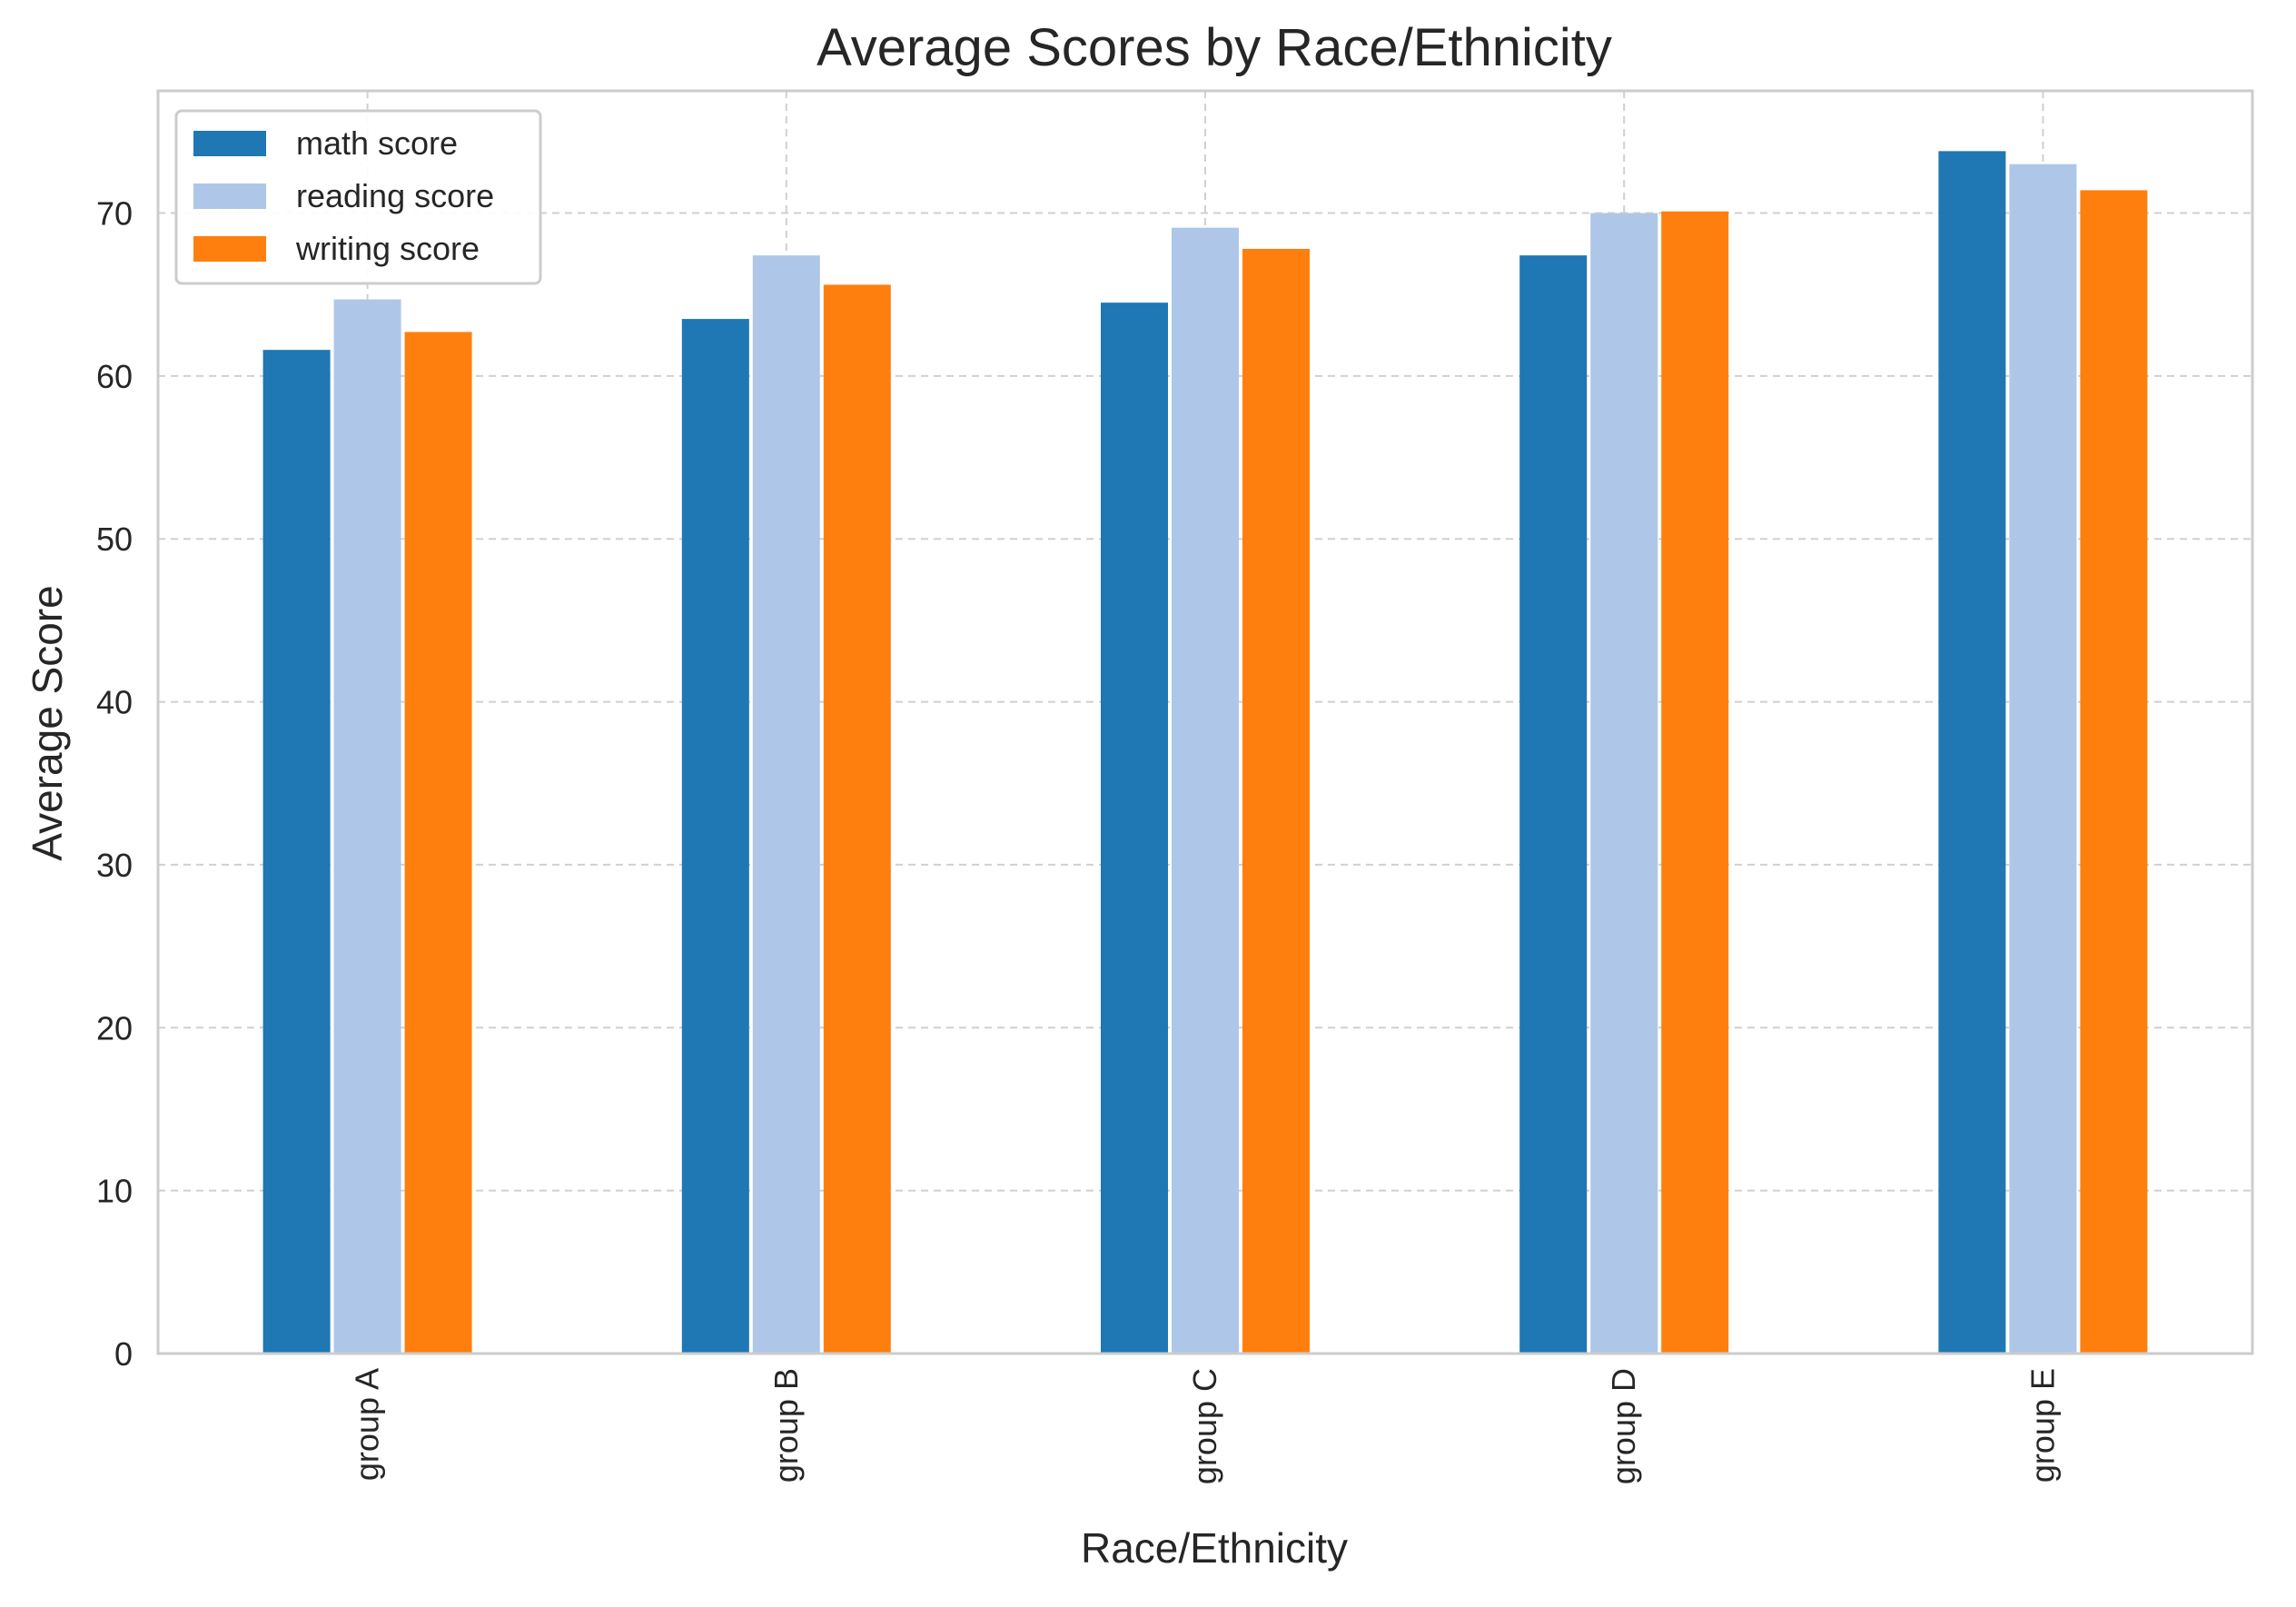  I want to click on y-tick-label: 0, so click(123, 1354).